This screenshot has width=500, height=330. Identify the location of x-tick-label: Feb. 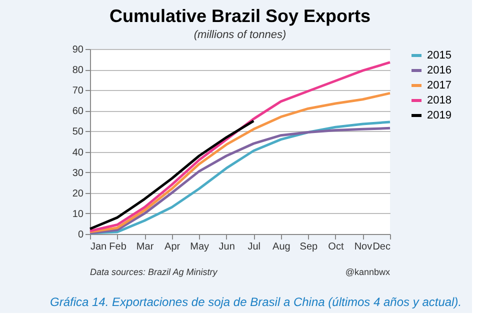
(118, 247).